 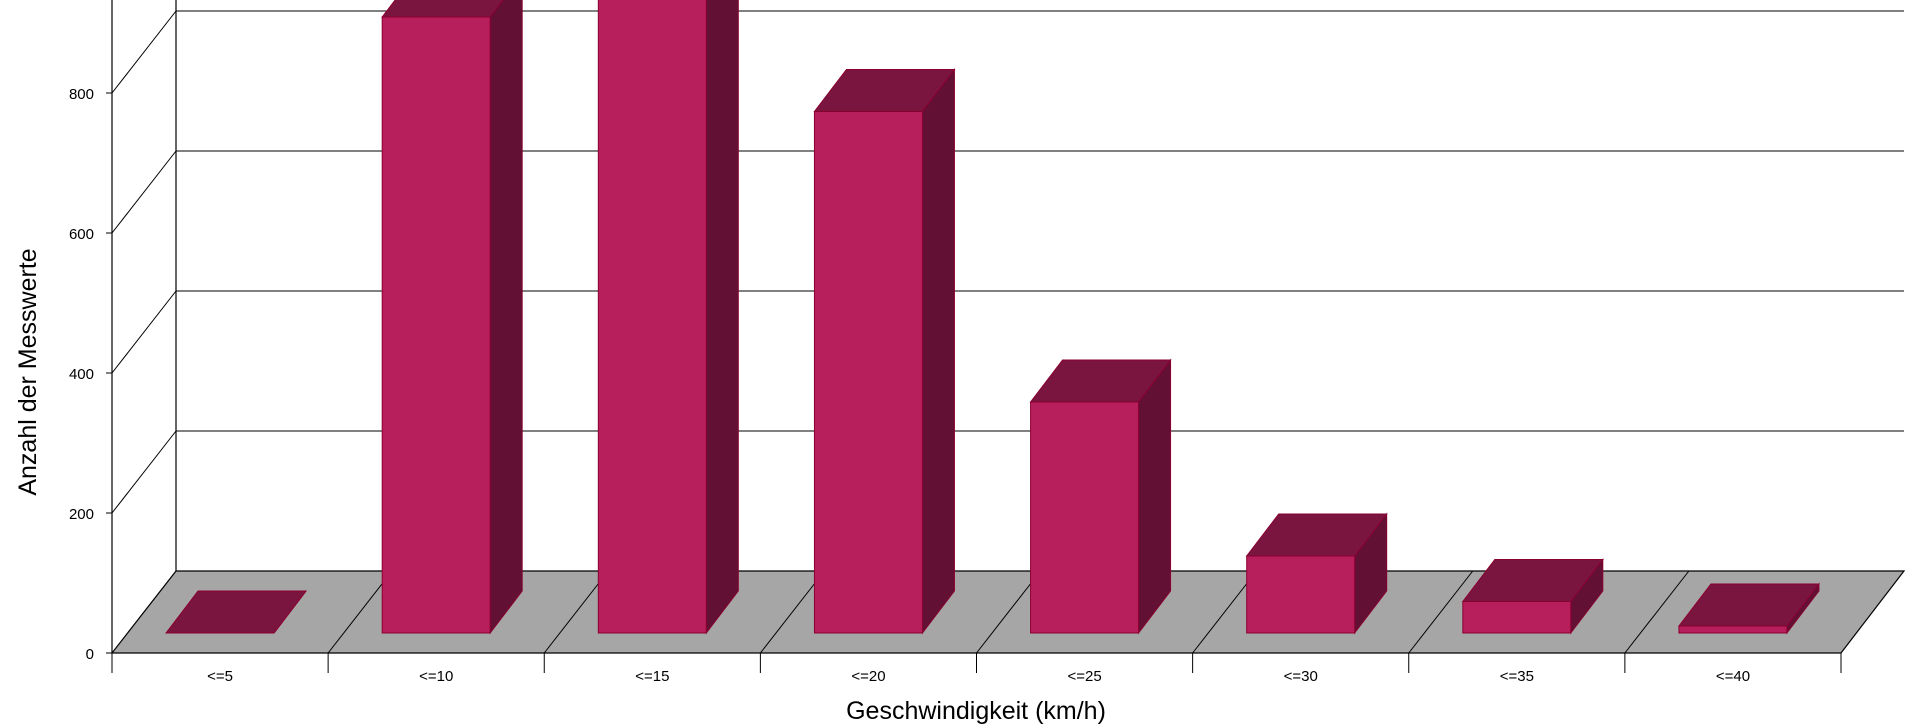 I want to click on x-tick-label: <=25, so click(x=1084, y=676).